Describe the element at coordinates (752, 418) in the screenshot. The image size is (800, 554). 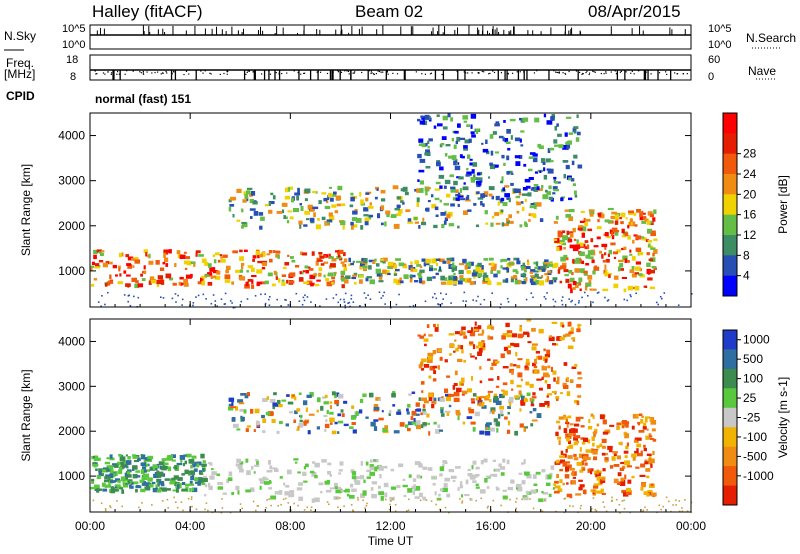
I see `colorbar-tick-label: -25` at that location.